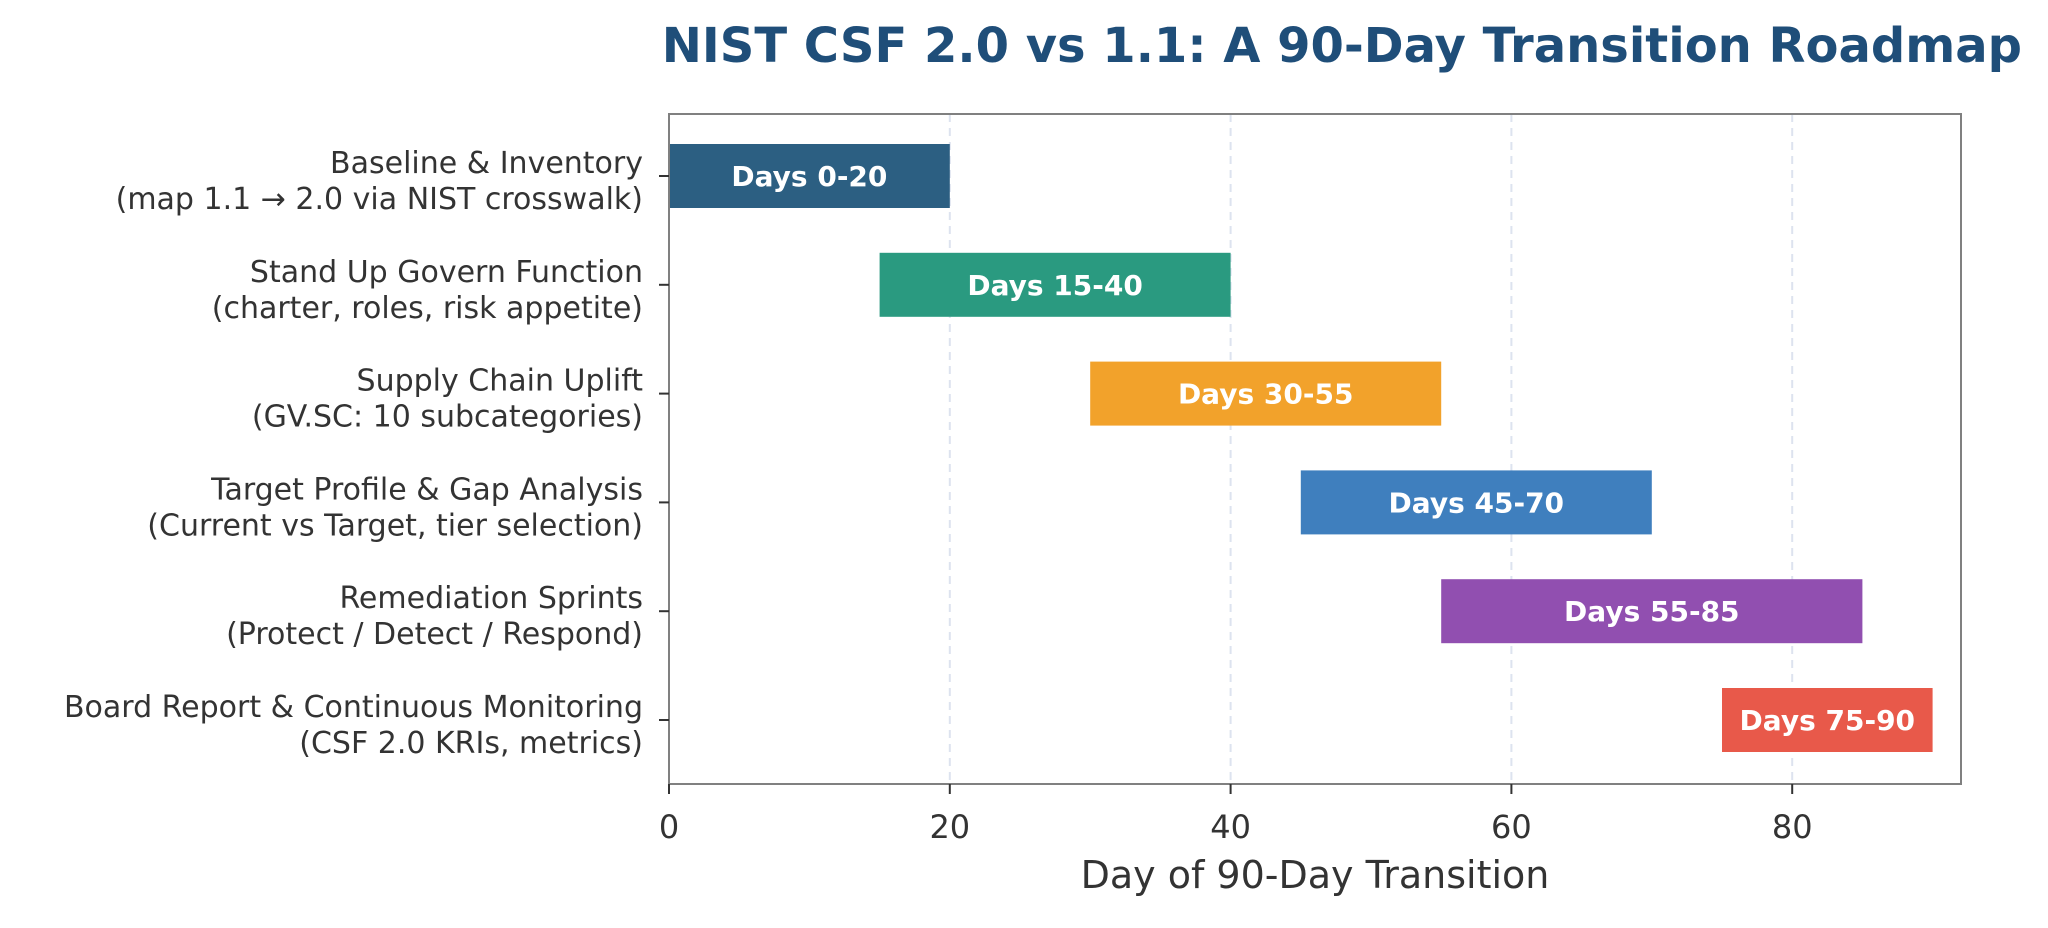 This screenshot has height=928, width=2048. I want to click on task-bar-label-2: Days 15-40, so click(1055, 285).